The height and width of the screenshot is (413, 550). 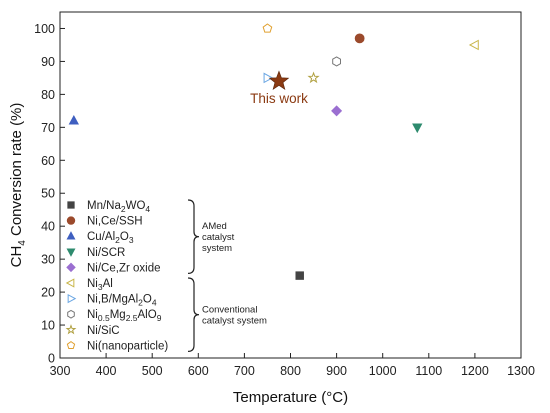 What do you see at coordinates (124, 316) in the screenshot?
I see `legend-label: Ni0.5Mg2.5AlO9` at bounding box center [124, 316].